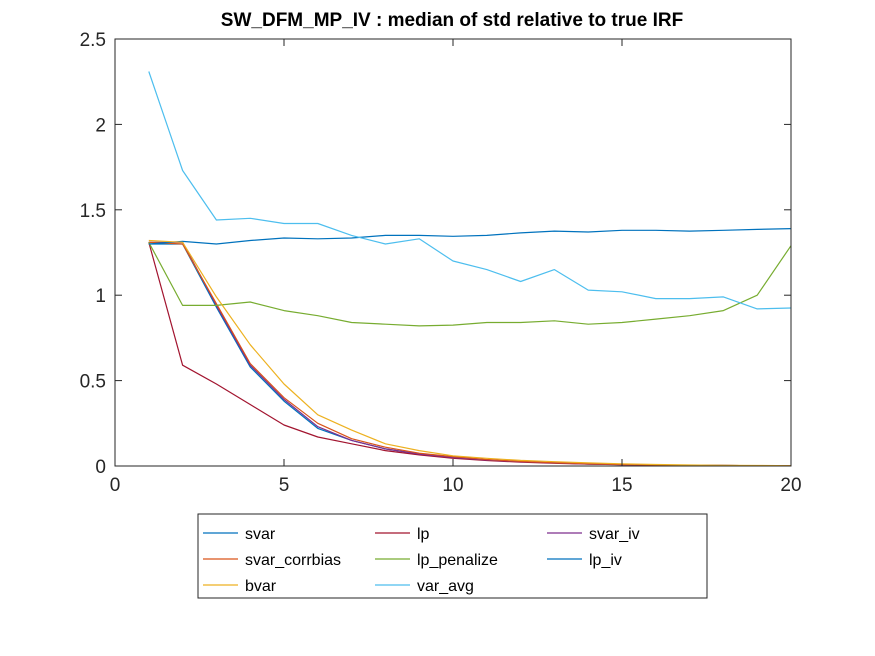 The width and height of the screenshot is (875, 656). I want to click on x-tick-label: 5, so click(284, 485).